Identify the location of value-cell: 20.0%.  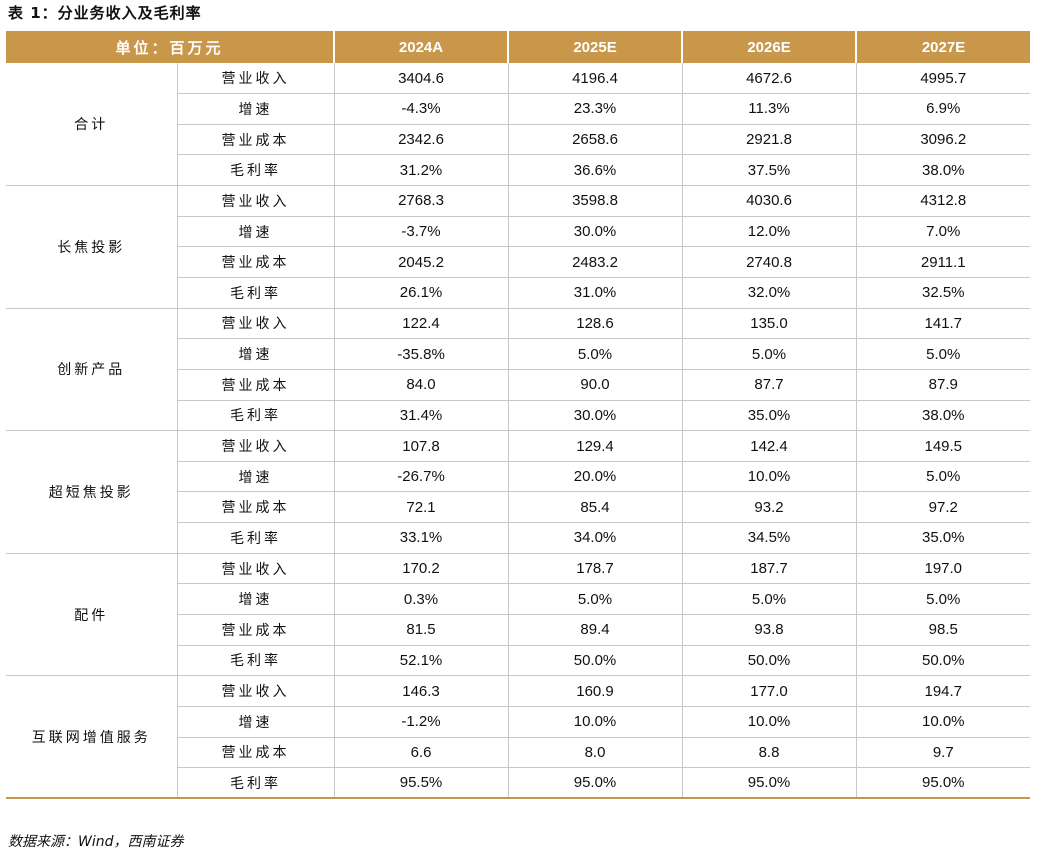
(595, 477).